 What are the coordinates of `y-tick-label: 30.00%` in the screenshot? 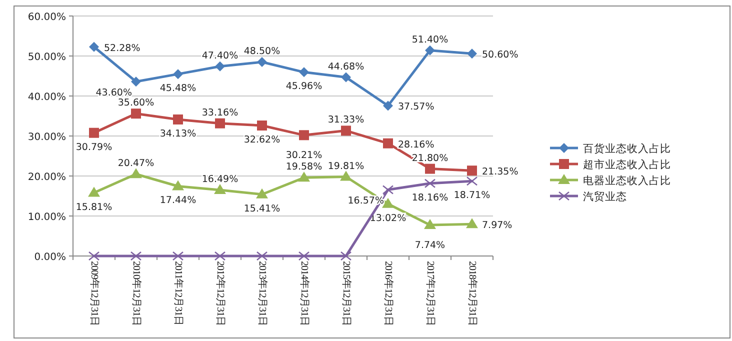 It's located at (47, 137).